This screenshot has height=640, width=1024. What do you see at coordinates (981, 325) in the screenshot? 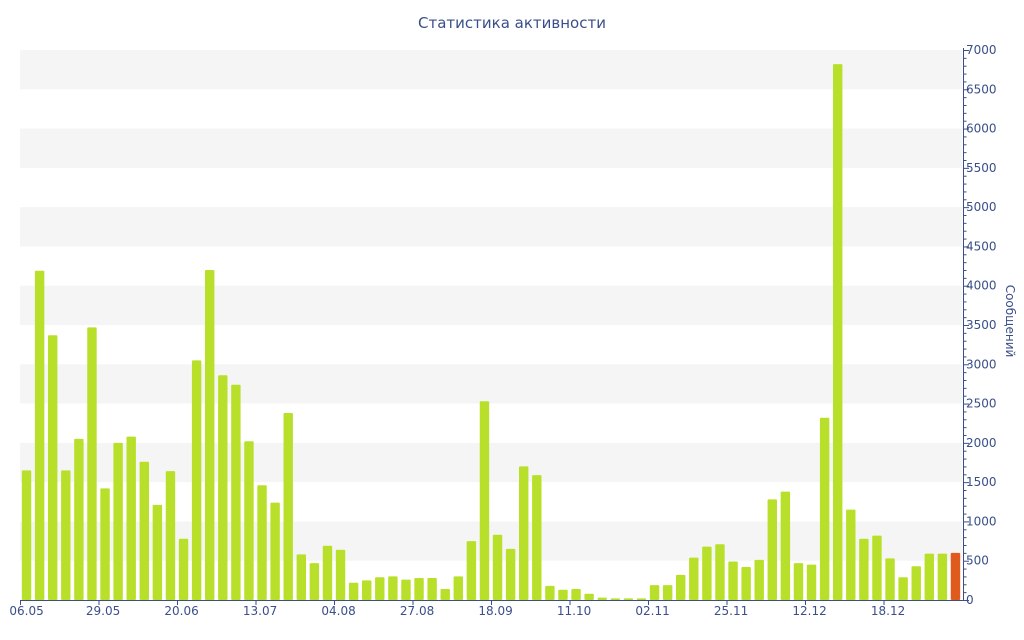
I see `y-tick-label: 3500` at bounding box center [981, 325].